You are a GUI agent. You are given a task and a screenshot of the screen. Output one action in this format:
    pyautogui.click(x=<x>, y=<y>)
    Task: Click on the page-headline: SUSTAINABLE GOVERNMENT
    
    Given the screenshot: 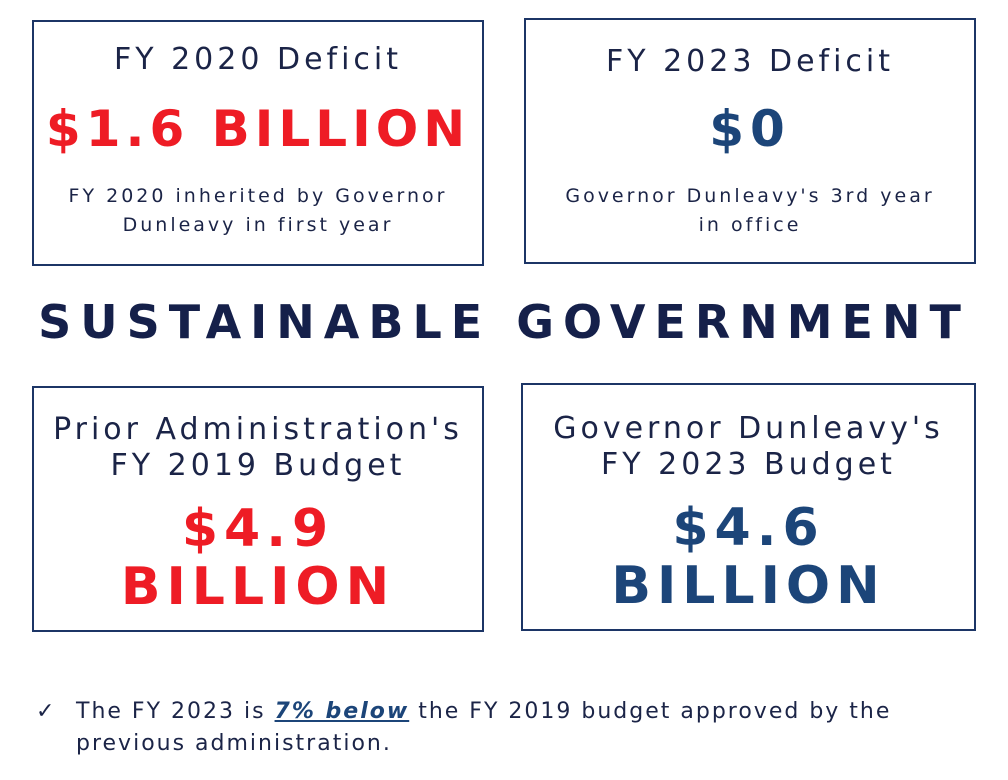 What is the action you would take?
    pyautogui.click(x=504, y=322)
    